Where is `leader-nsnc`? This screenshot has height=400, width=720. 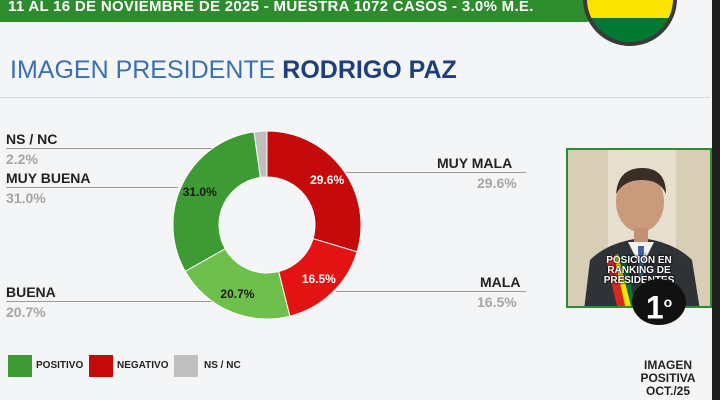
leader-nsnc is located at coordinates (132, 148).